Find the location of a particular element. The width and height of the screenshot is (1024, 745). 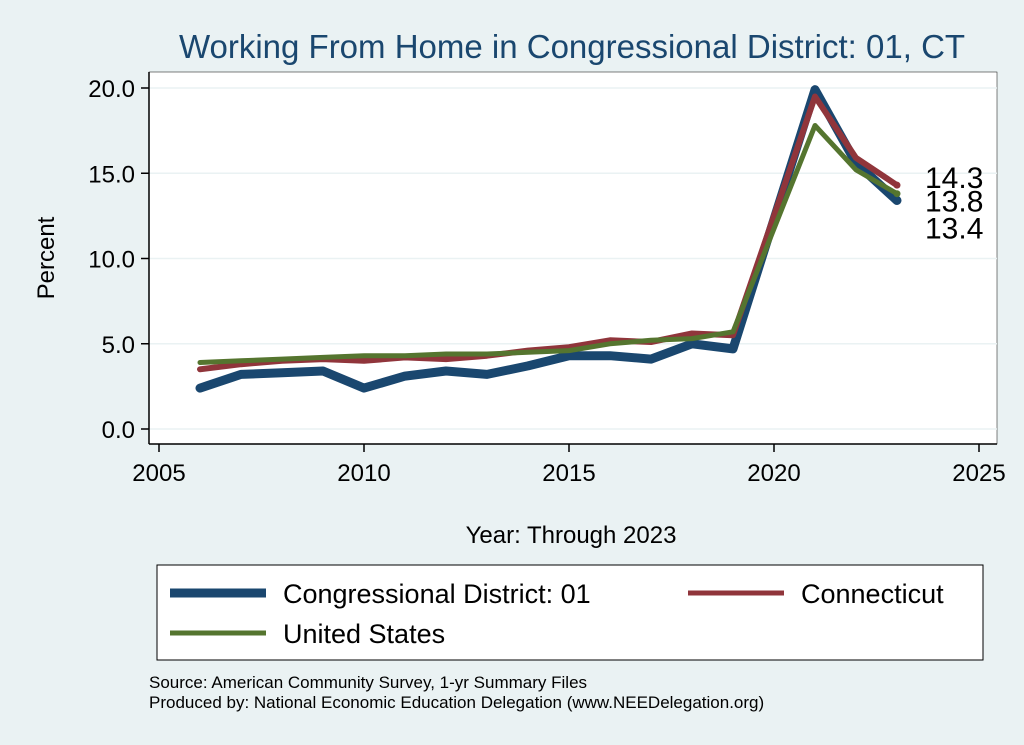

legend-label-us: United States is located at coordinates (364, 634).